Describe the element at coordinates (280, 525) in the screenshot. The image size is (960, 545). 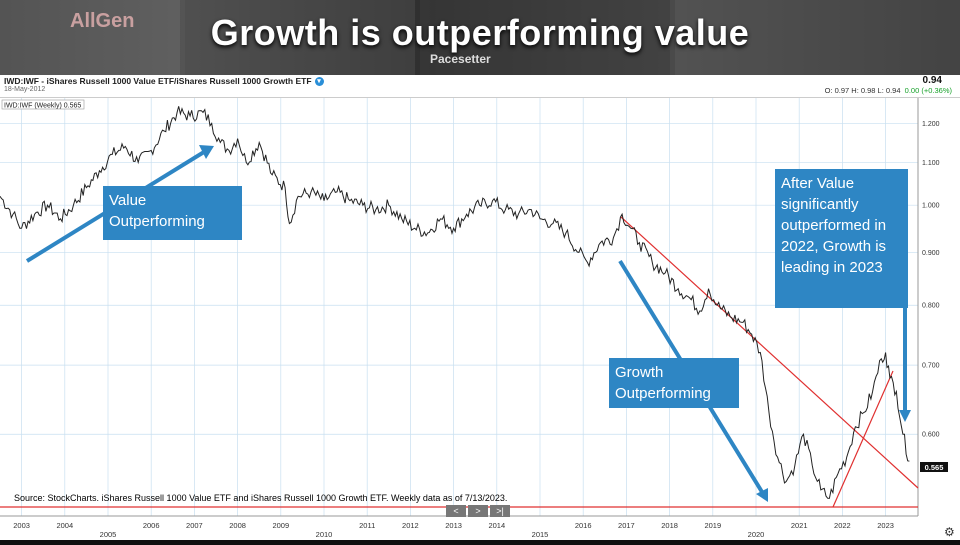
I see `x-tick-label: 2009` at that location.